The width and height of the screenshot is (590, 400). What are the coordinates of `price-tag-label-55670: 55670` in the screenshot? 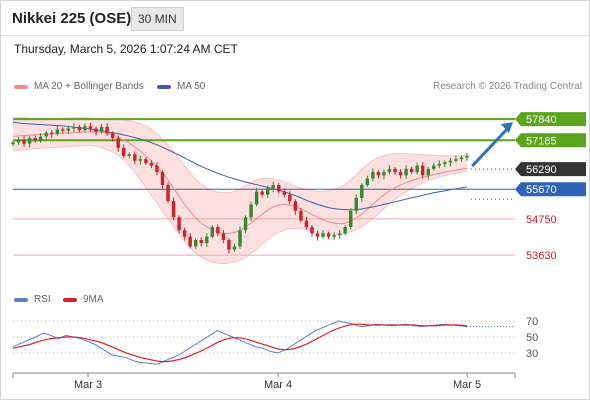 It's located at (541, 190).